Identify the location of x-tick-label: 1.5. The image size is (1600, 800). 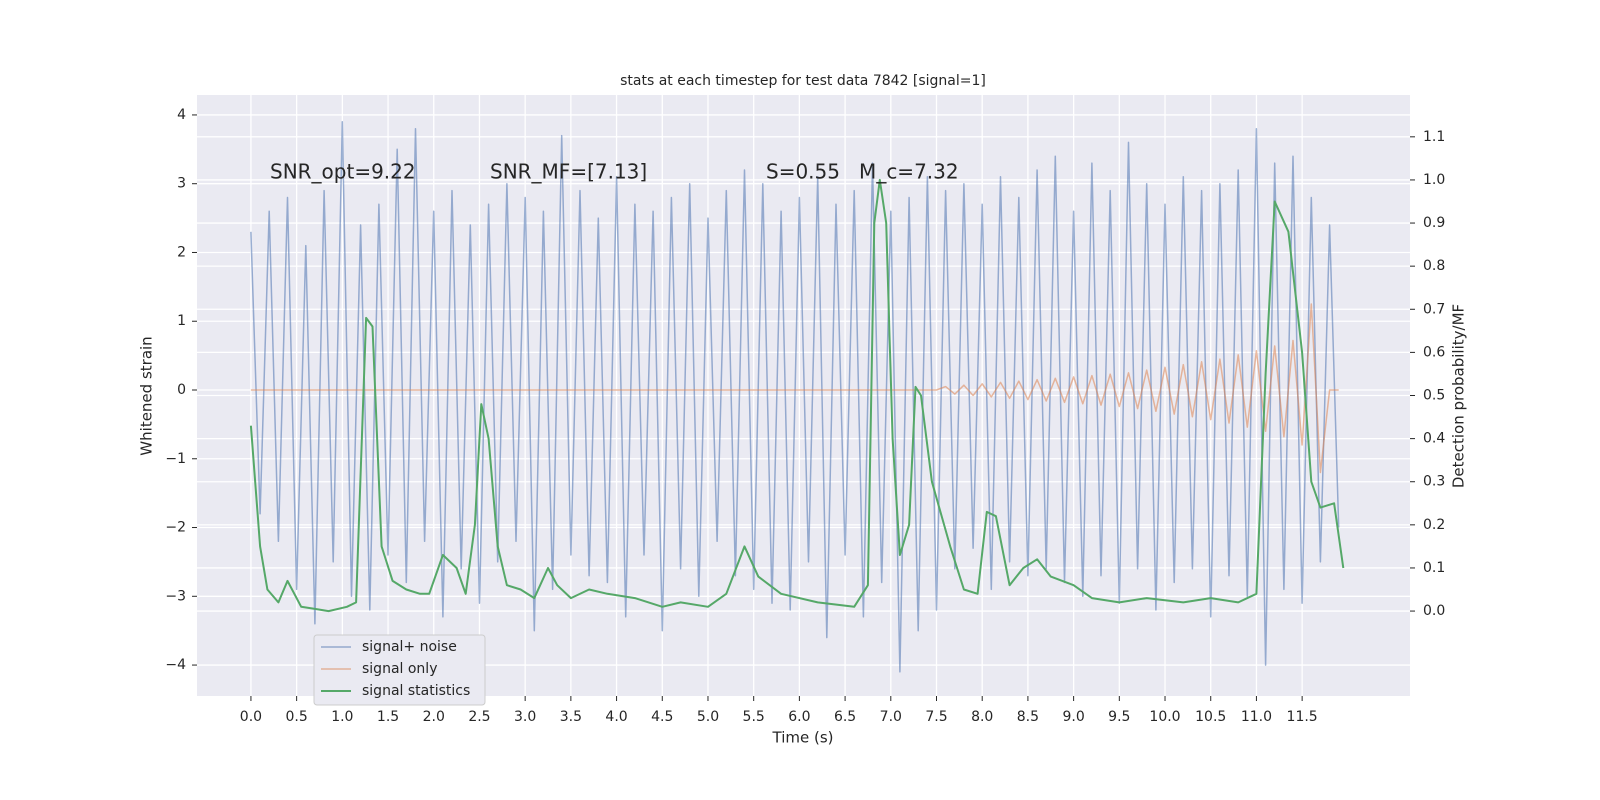
(388, 717).